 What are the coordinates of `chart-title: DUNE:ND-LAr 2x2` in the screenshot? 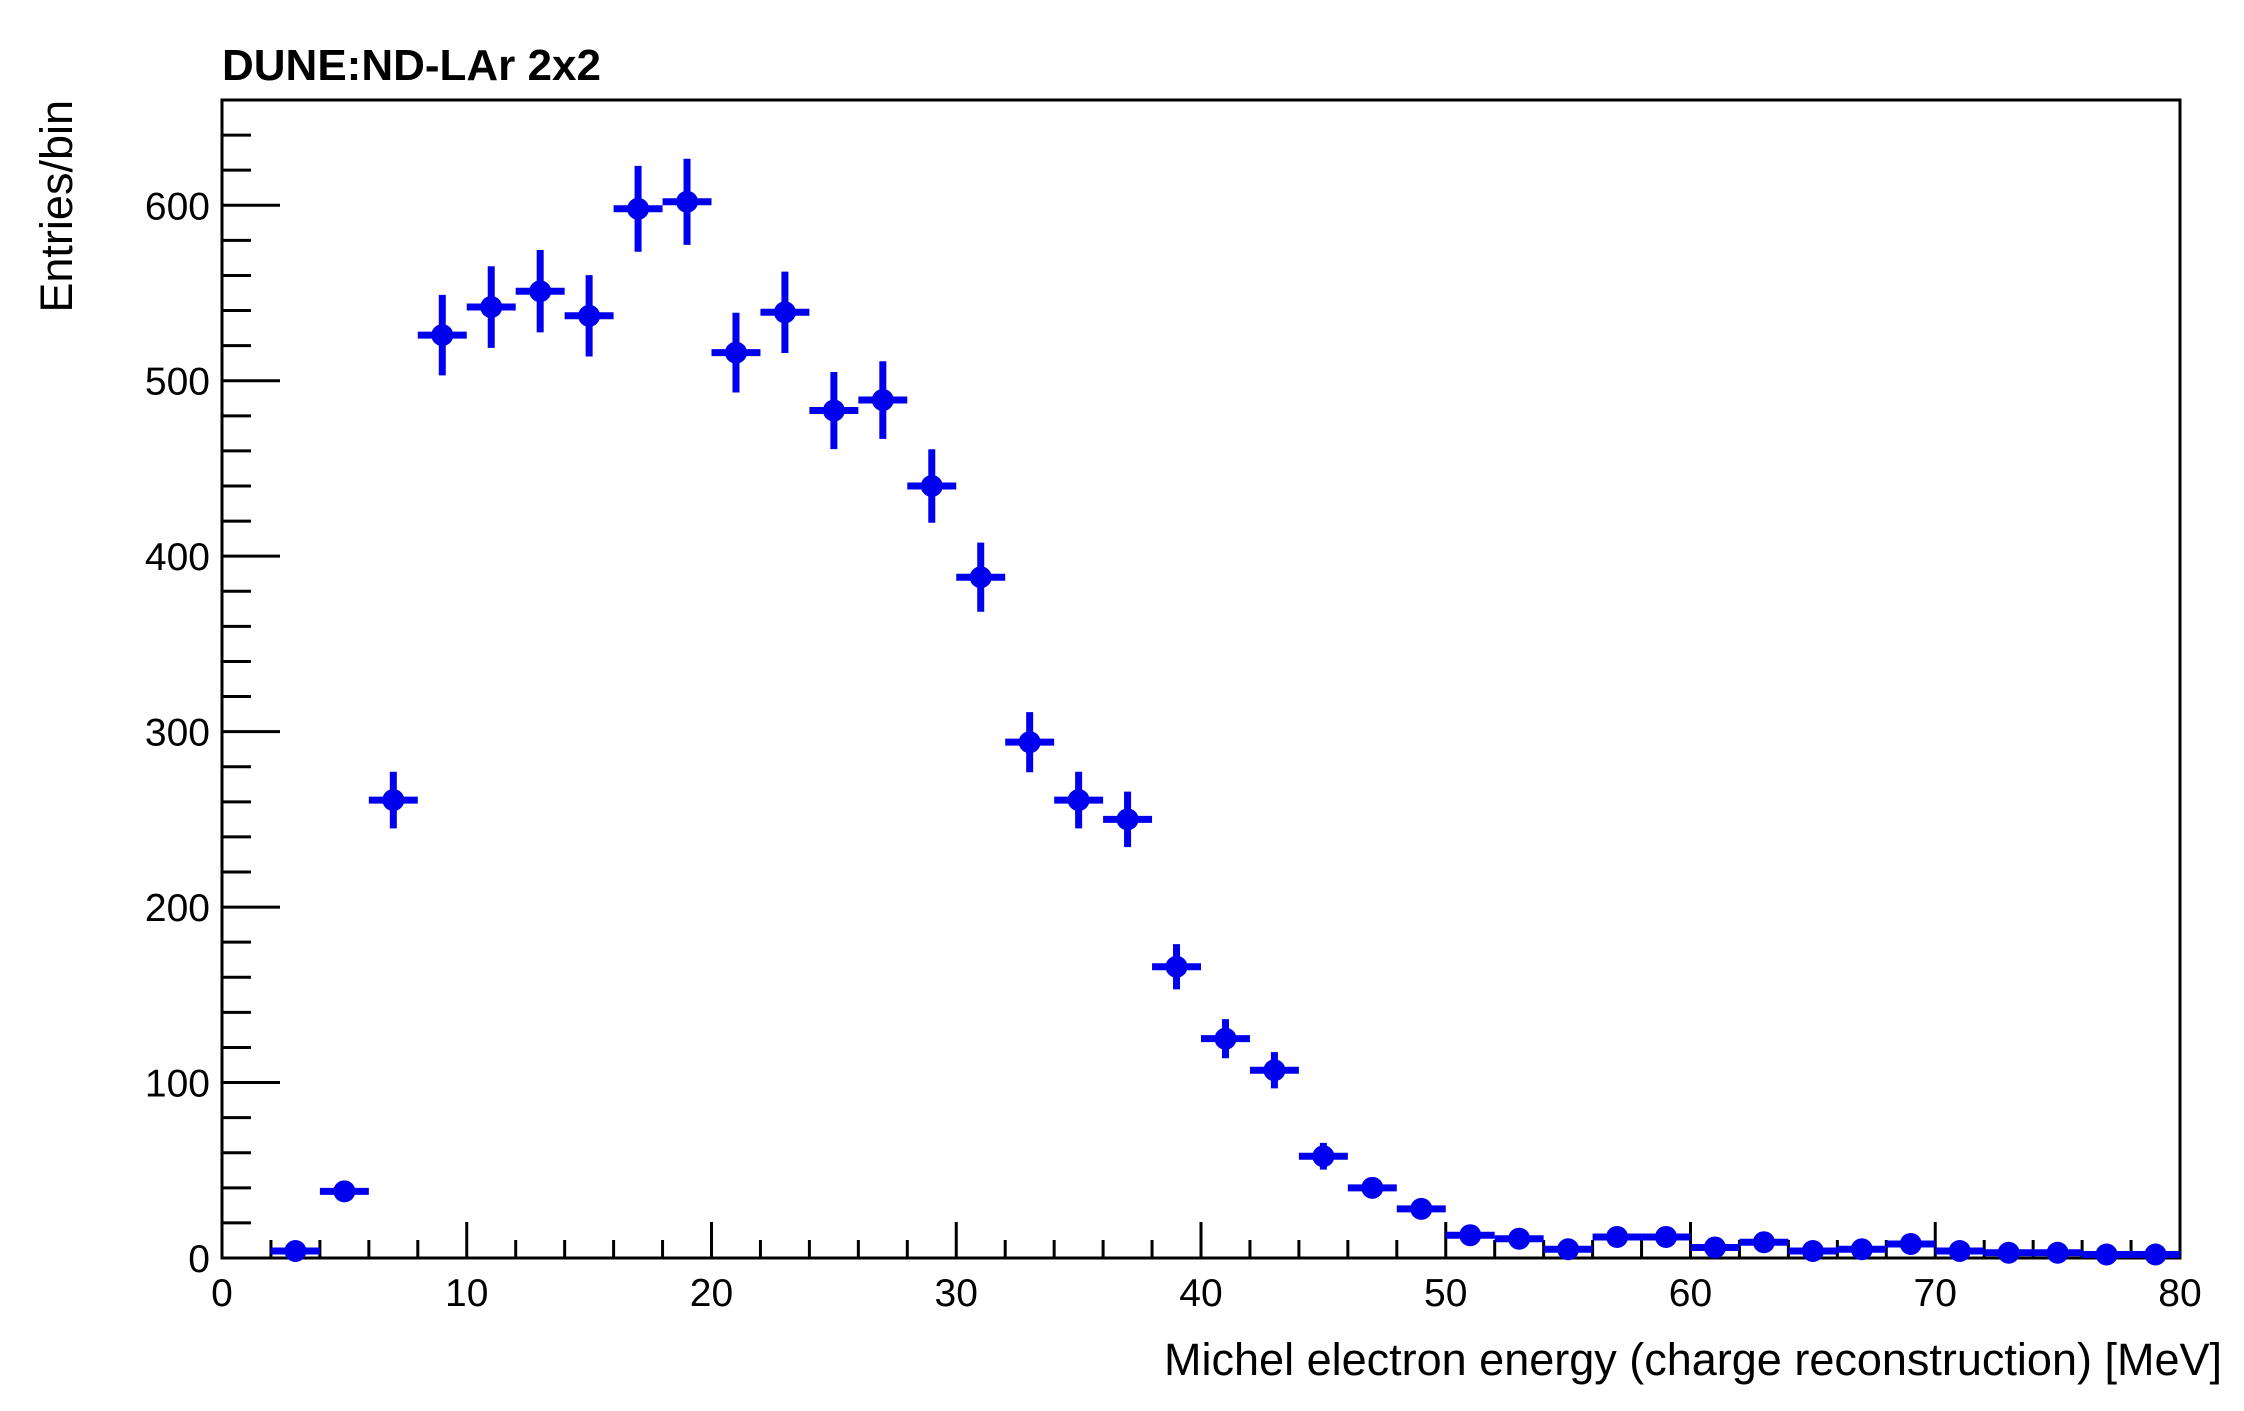 It's located at (411, 65).